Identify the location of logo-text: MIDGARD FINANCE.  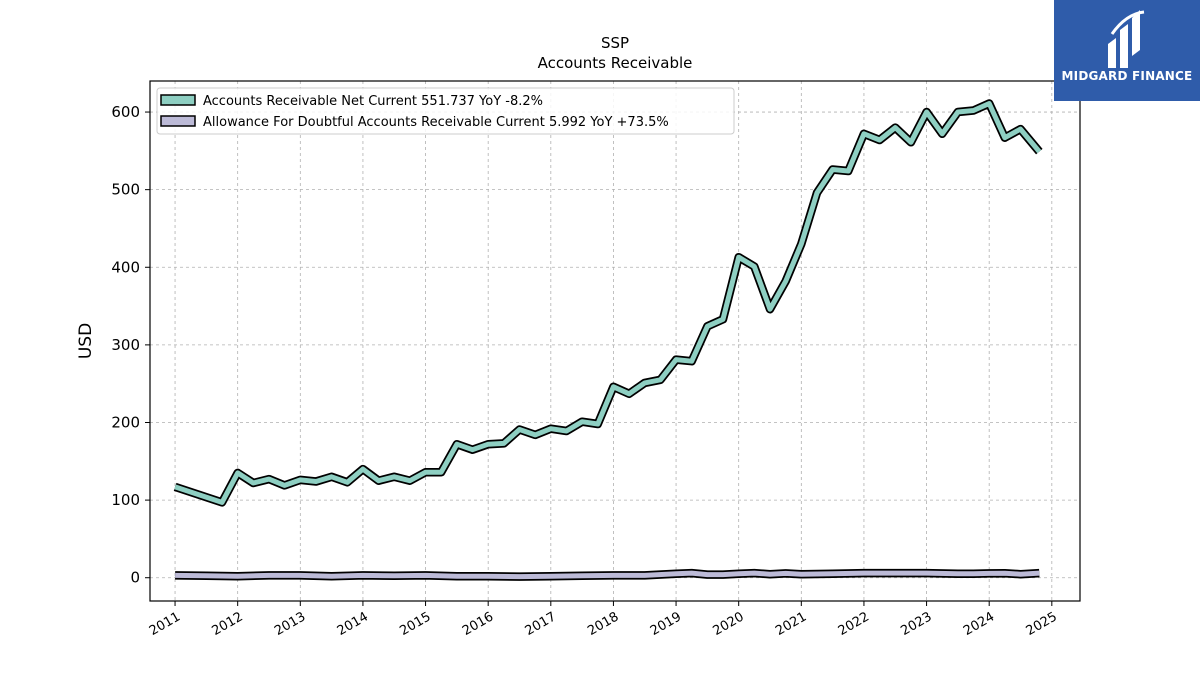
(1127, 76).